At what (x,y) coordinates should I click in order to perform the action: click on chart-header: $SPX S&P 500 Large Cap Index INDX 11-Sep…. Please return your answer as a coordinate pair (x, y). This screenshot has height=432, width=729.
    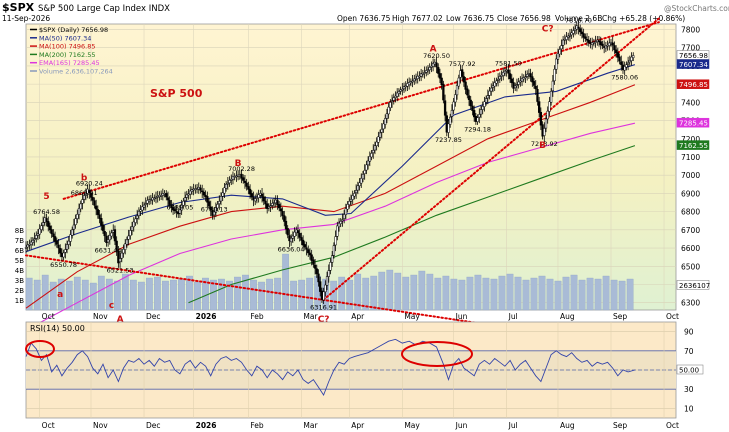
    Looking at the image, I should click on (365, 12).